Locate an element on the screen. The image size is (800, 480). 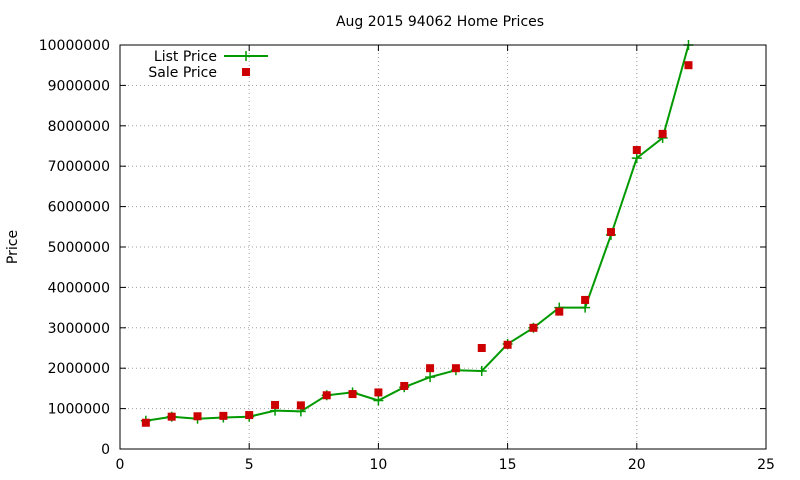
y-axis-label: Price is located at coordinates (13, 247).